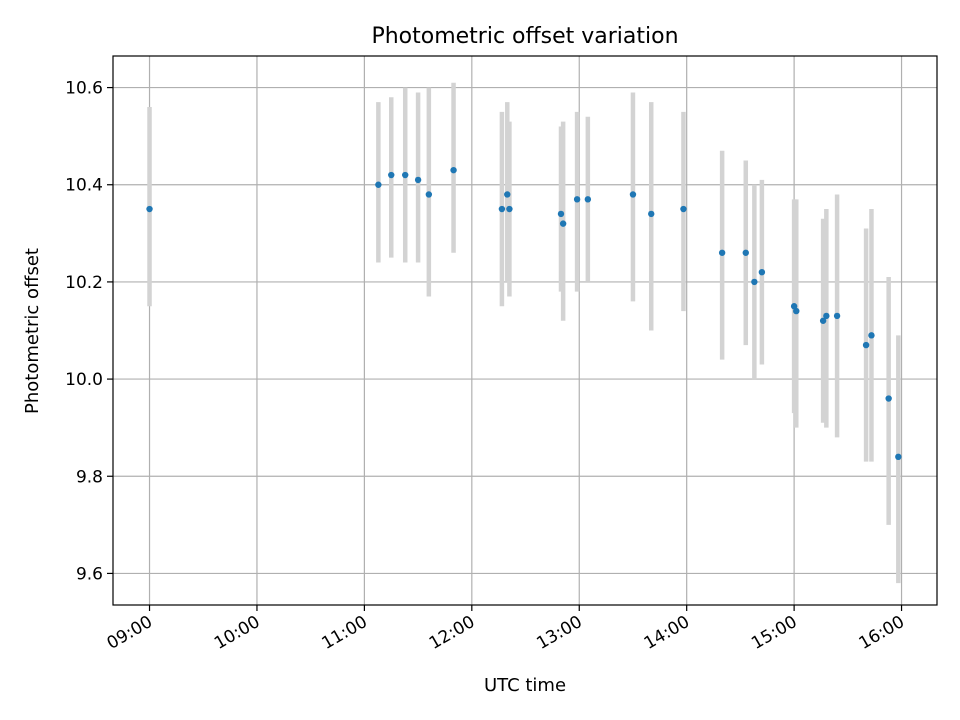 This screenshot has height=720, width=960. Describe the element at coordinates (89, 331) in the screenshot. I see `y-axis: 9.6 9.8 10.0 10.2 10.4 10.6` at that location.